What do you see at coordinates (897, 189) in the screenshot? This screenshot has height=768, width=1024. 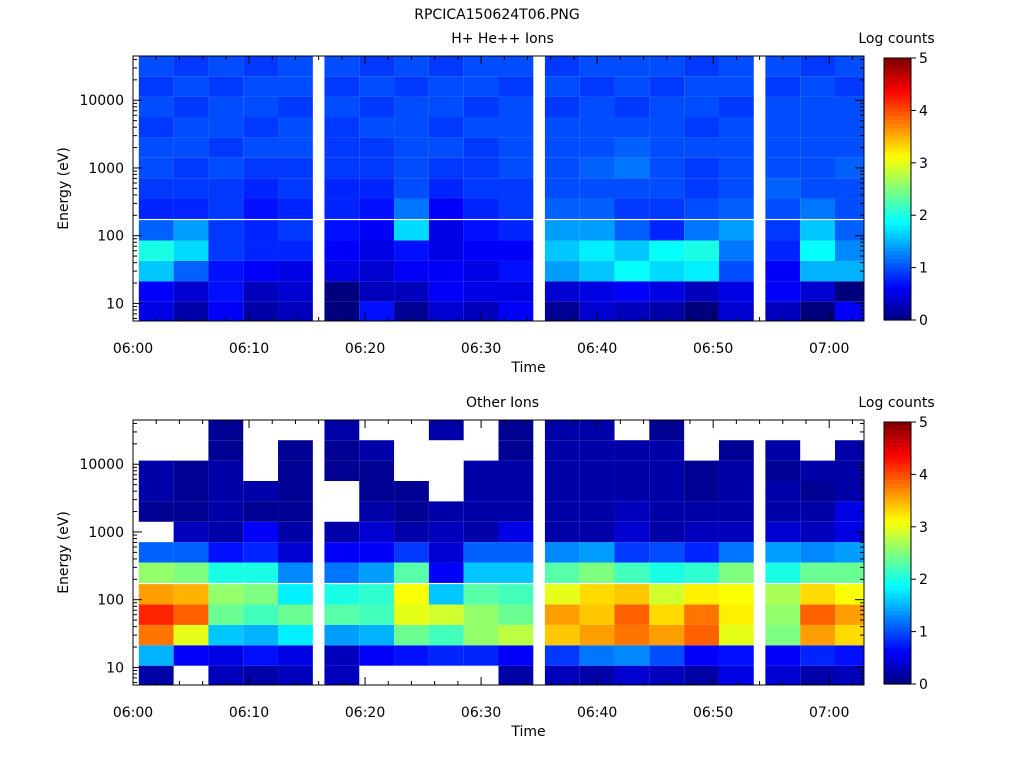 I see `colorbar-frame` at bounding box center [897, 189].